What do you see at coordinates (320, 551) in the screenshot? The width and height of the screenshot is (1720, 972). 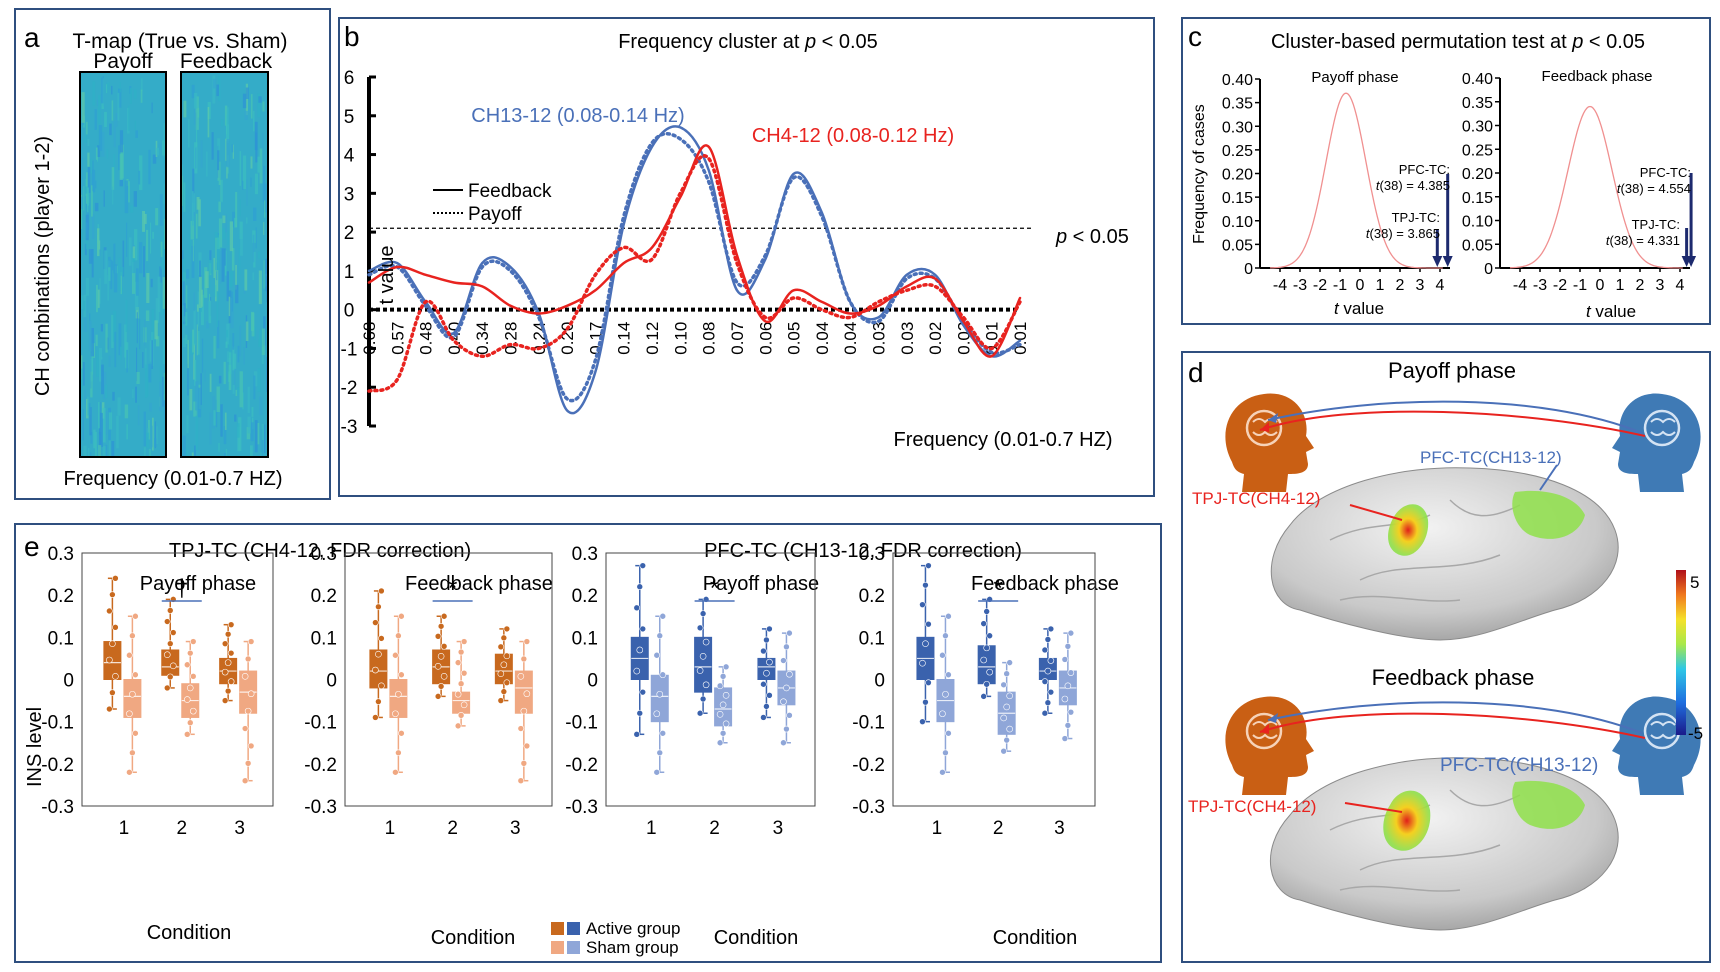 I see `panel-e-group-tpj: TPJ-TC (CH4-12, FDR correction)` at bounding box center [320, 551].